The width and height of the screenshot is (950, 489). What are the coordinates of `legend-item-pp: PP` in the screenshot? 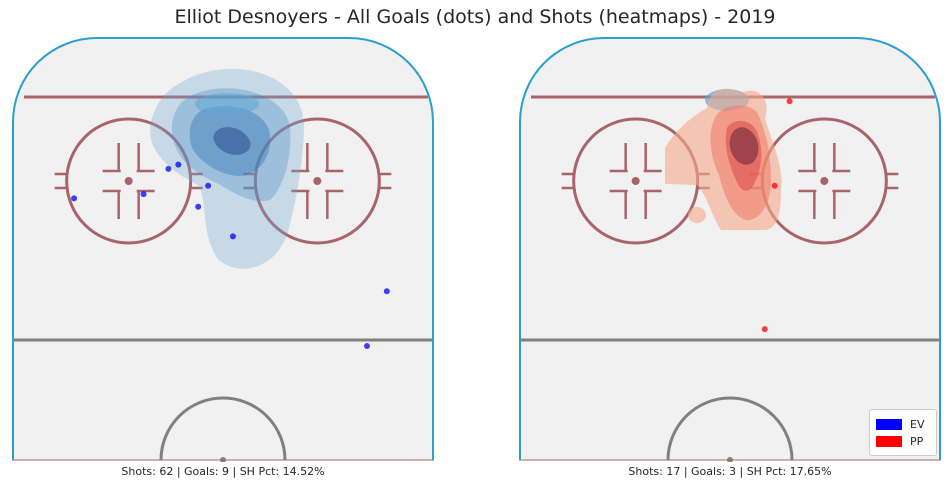 It's located at (899, 441).